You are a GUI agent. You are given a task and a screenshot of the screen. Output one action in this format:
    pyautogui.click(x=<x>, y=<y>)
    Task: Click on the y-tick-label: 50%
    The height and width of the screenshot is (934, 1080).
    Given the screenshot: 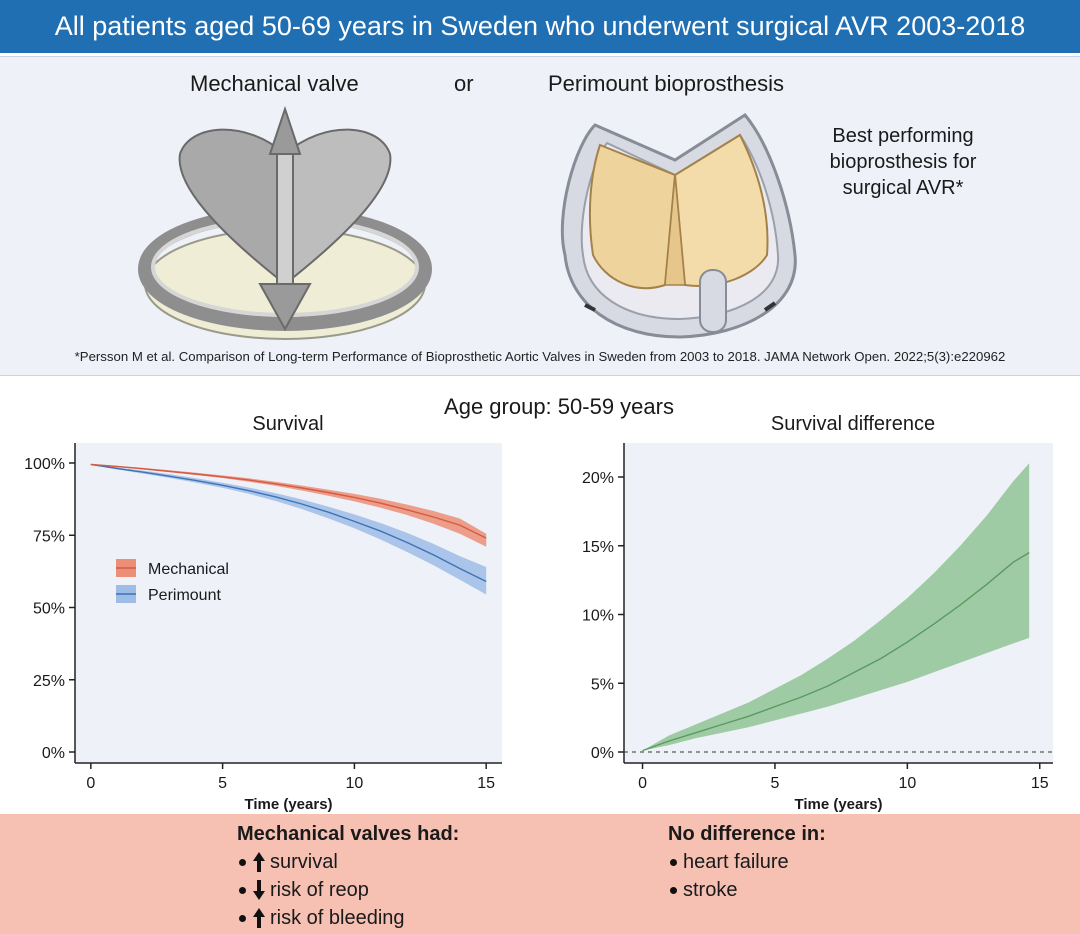 What is the action you would take?
    pyautogui.click(x=49, y=609)
    